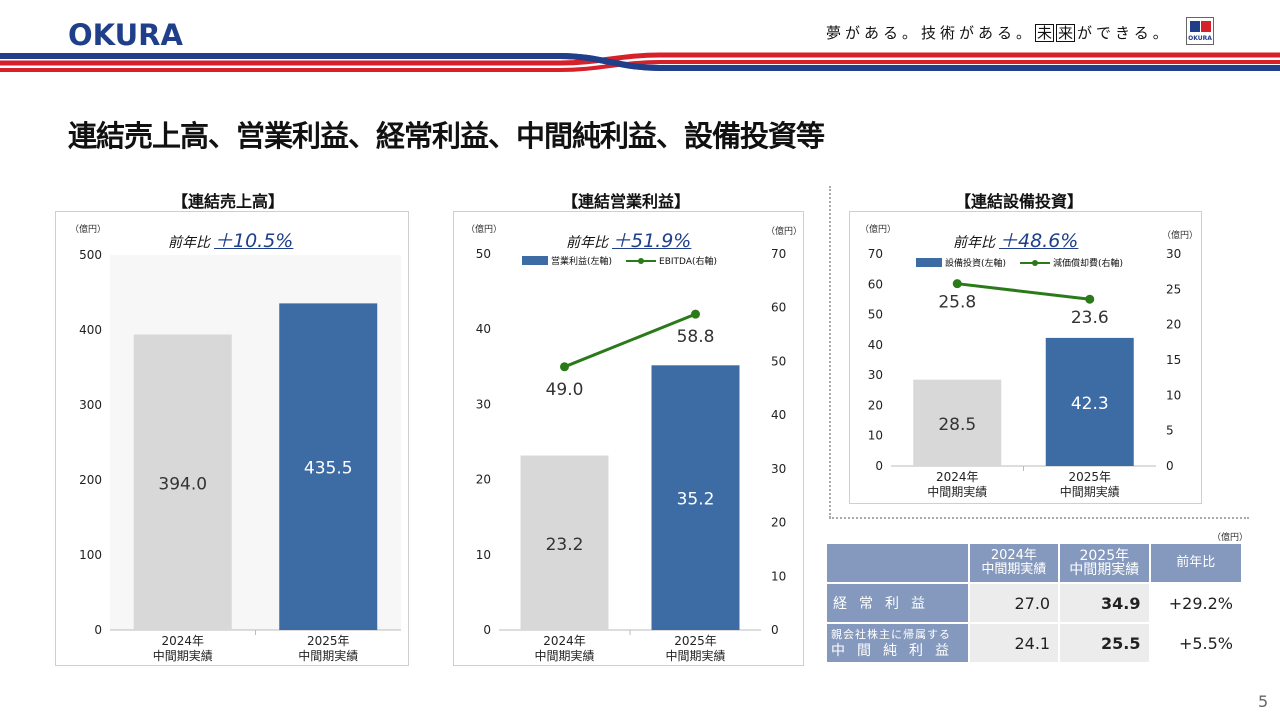 The image size is (1280, 720). Describe the element at coordinates (1196, 603) in the screenshot. I see `cell-value: +29.2%` at that location.